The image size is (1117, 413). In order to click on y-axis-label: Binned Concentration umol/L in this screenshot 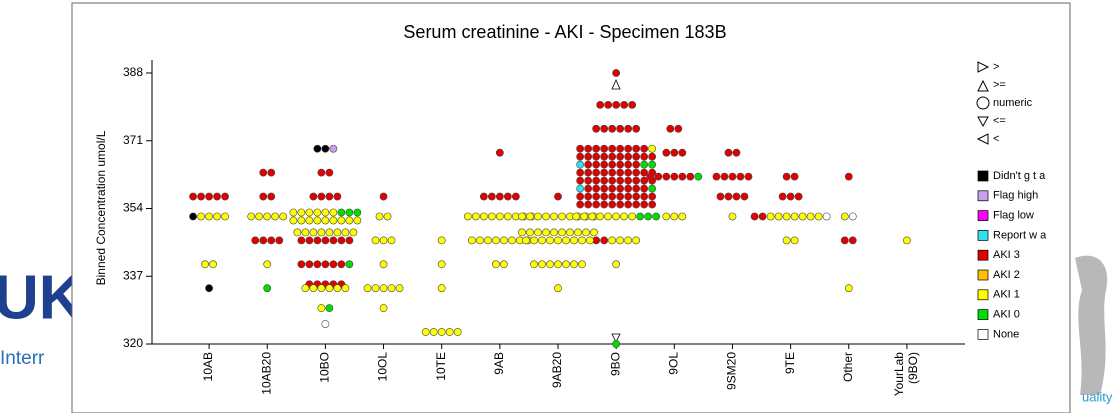, I will do `click(101, 207)`.